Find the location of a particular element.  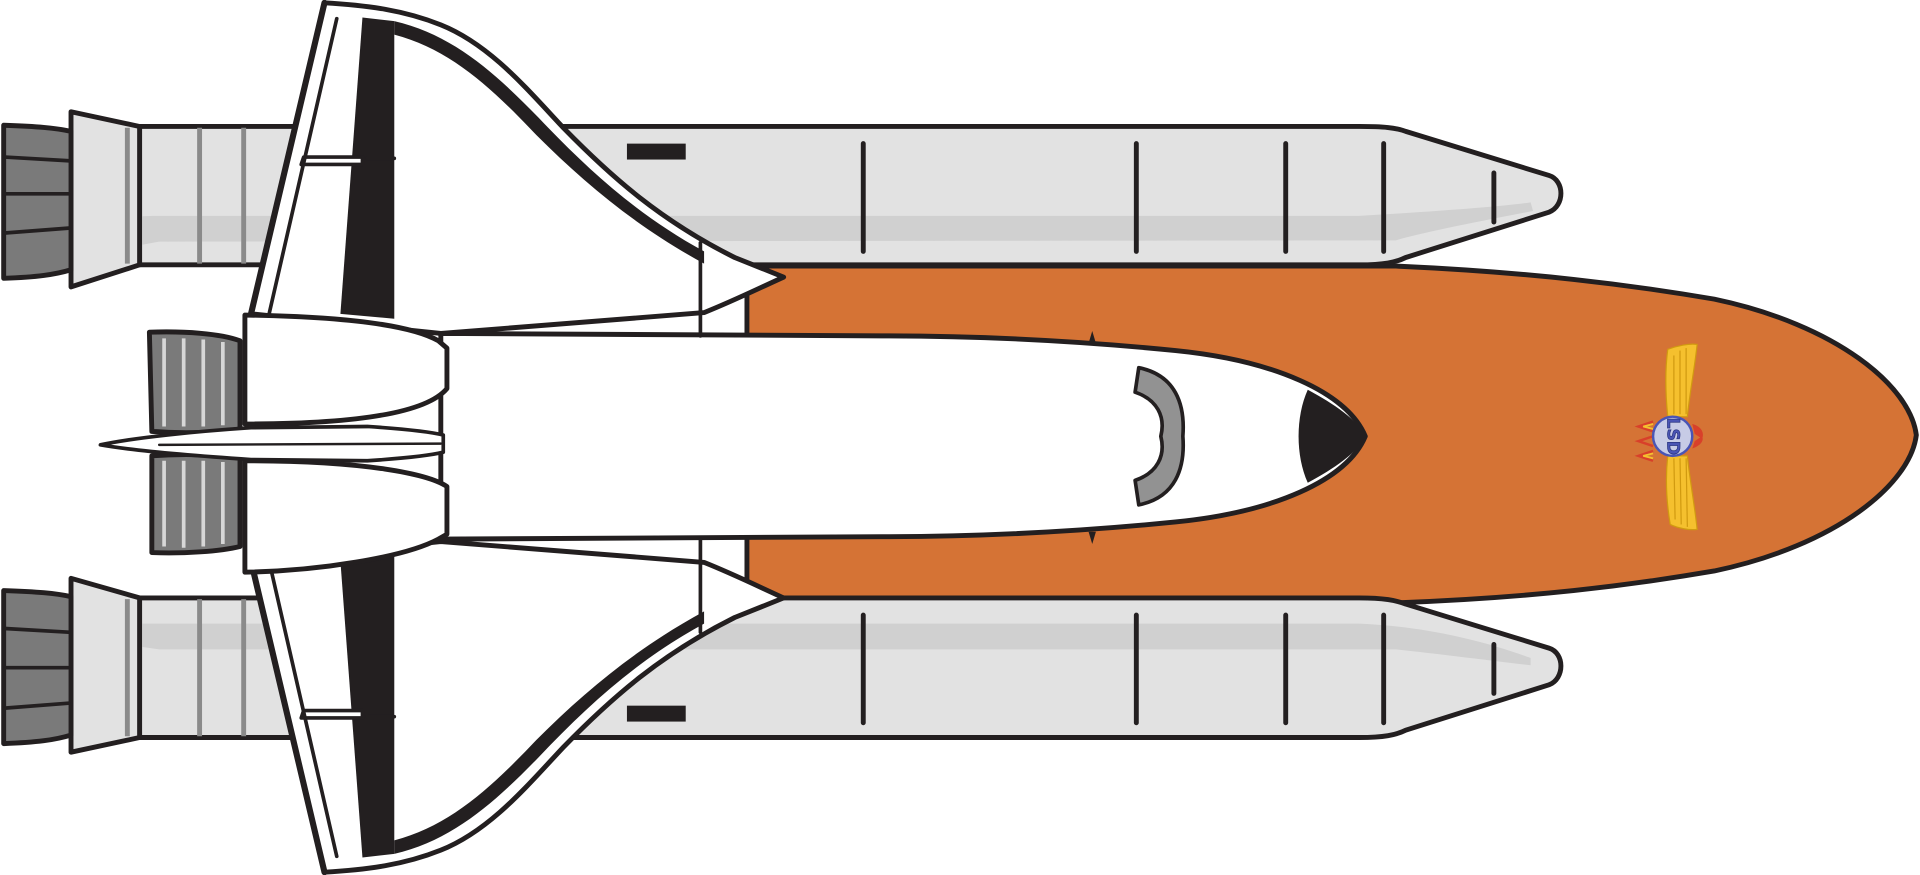

booster-bottom-ribs is located at coordinates (185, 668).